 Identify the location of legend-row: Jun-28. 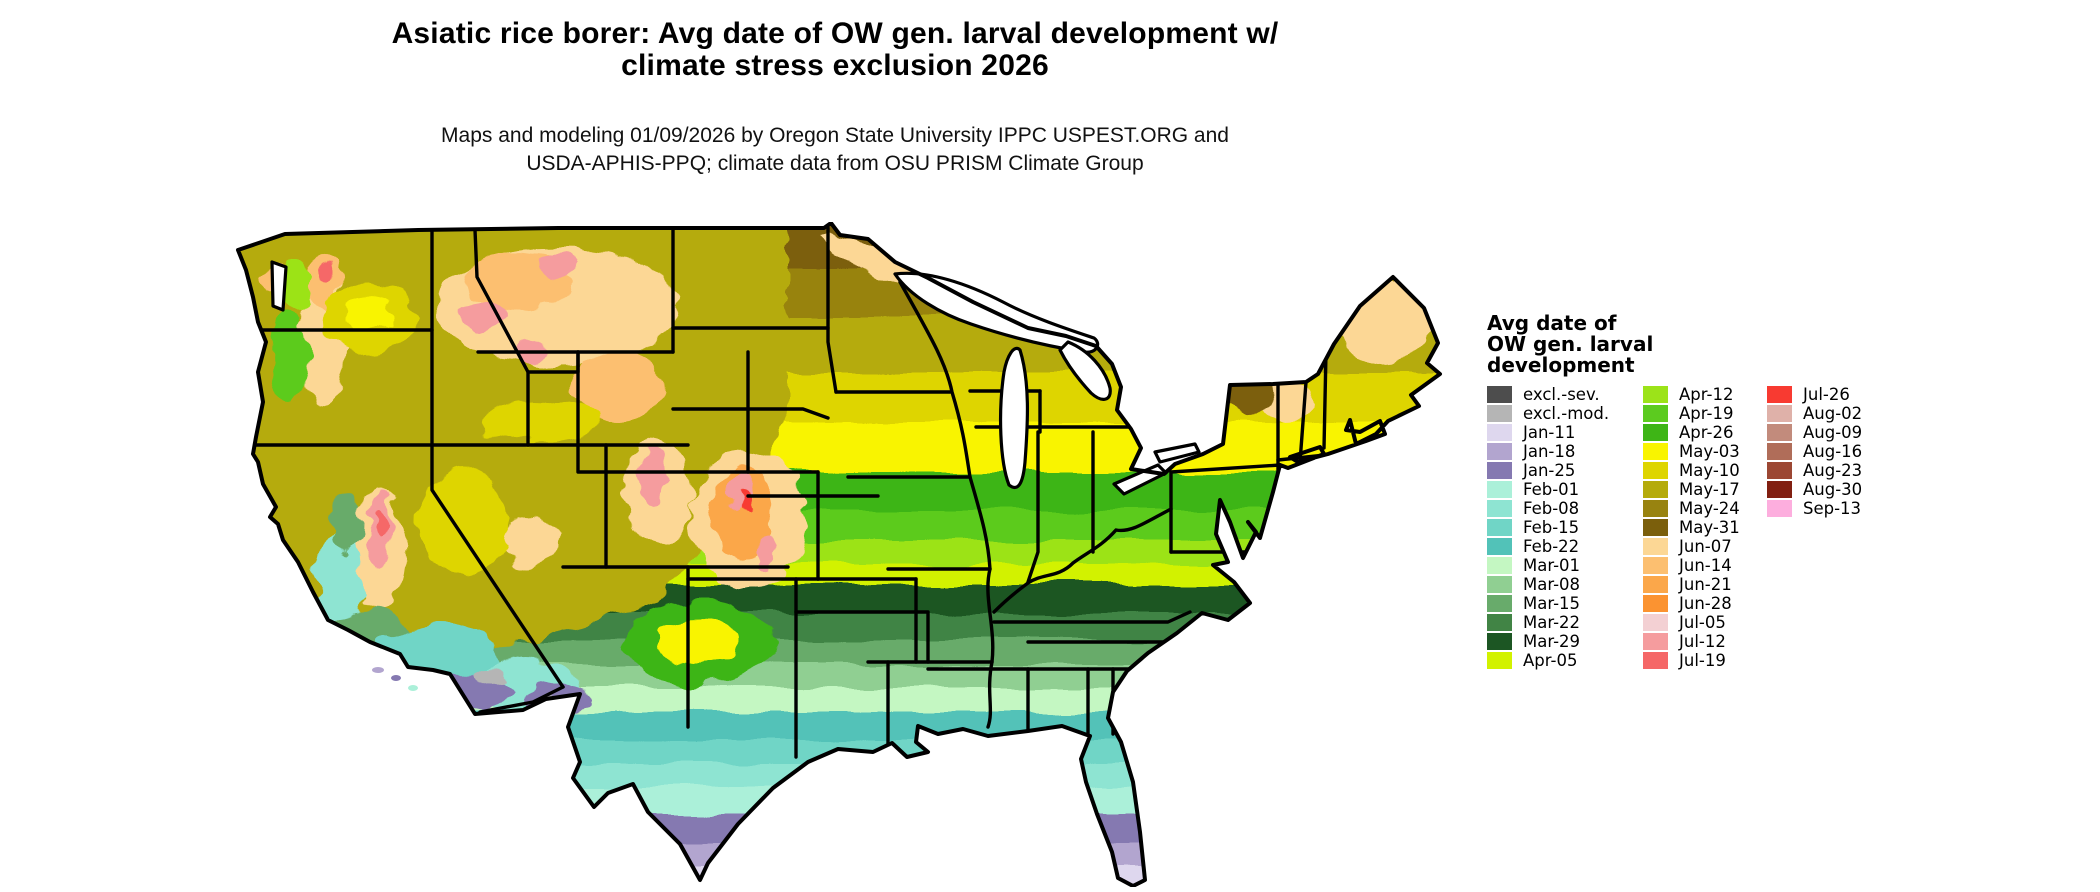
(1705, 603).